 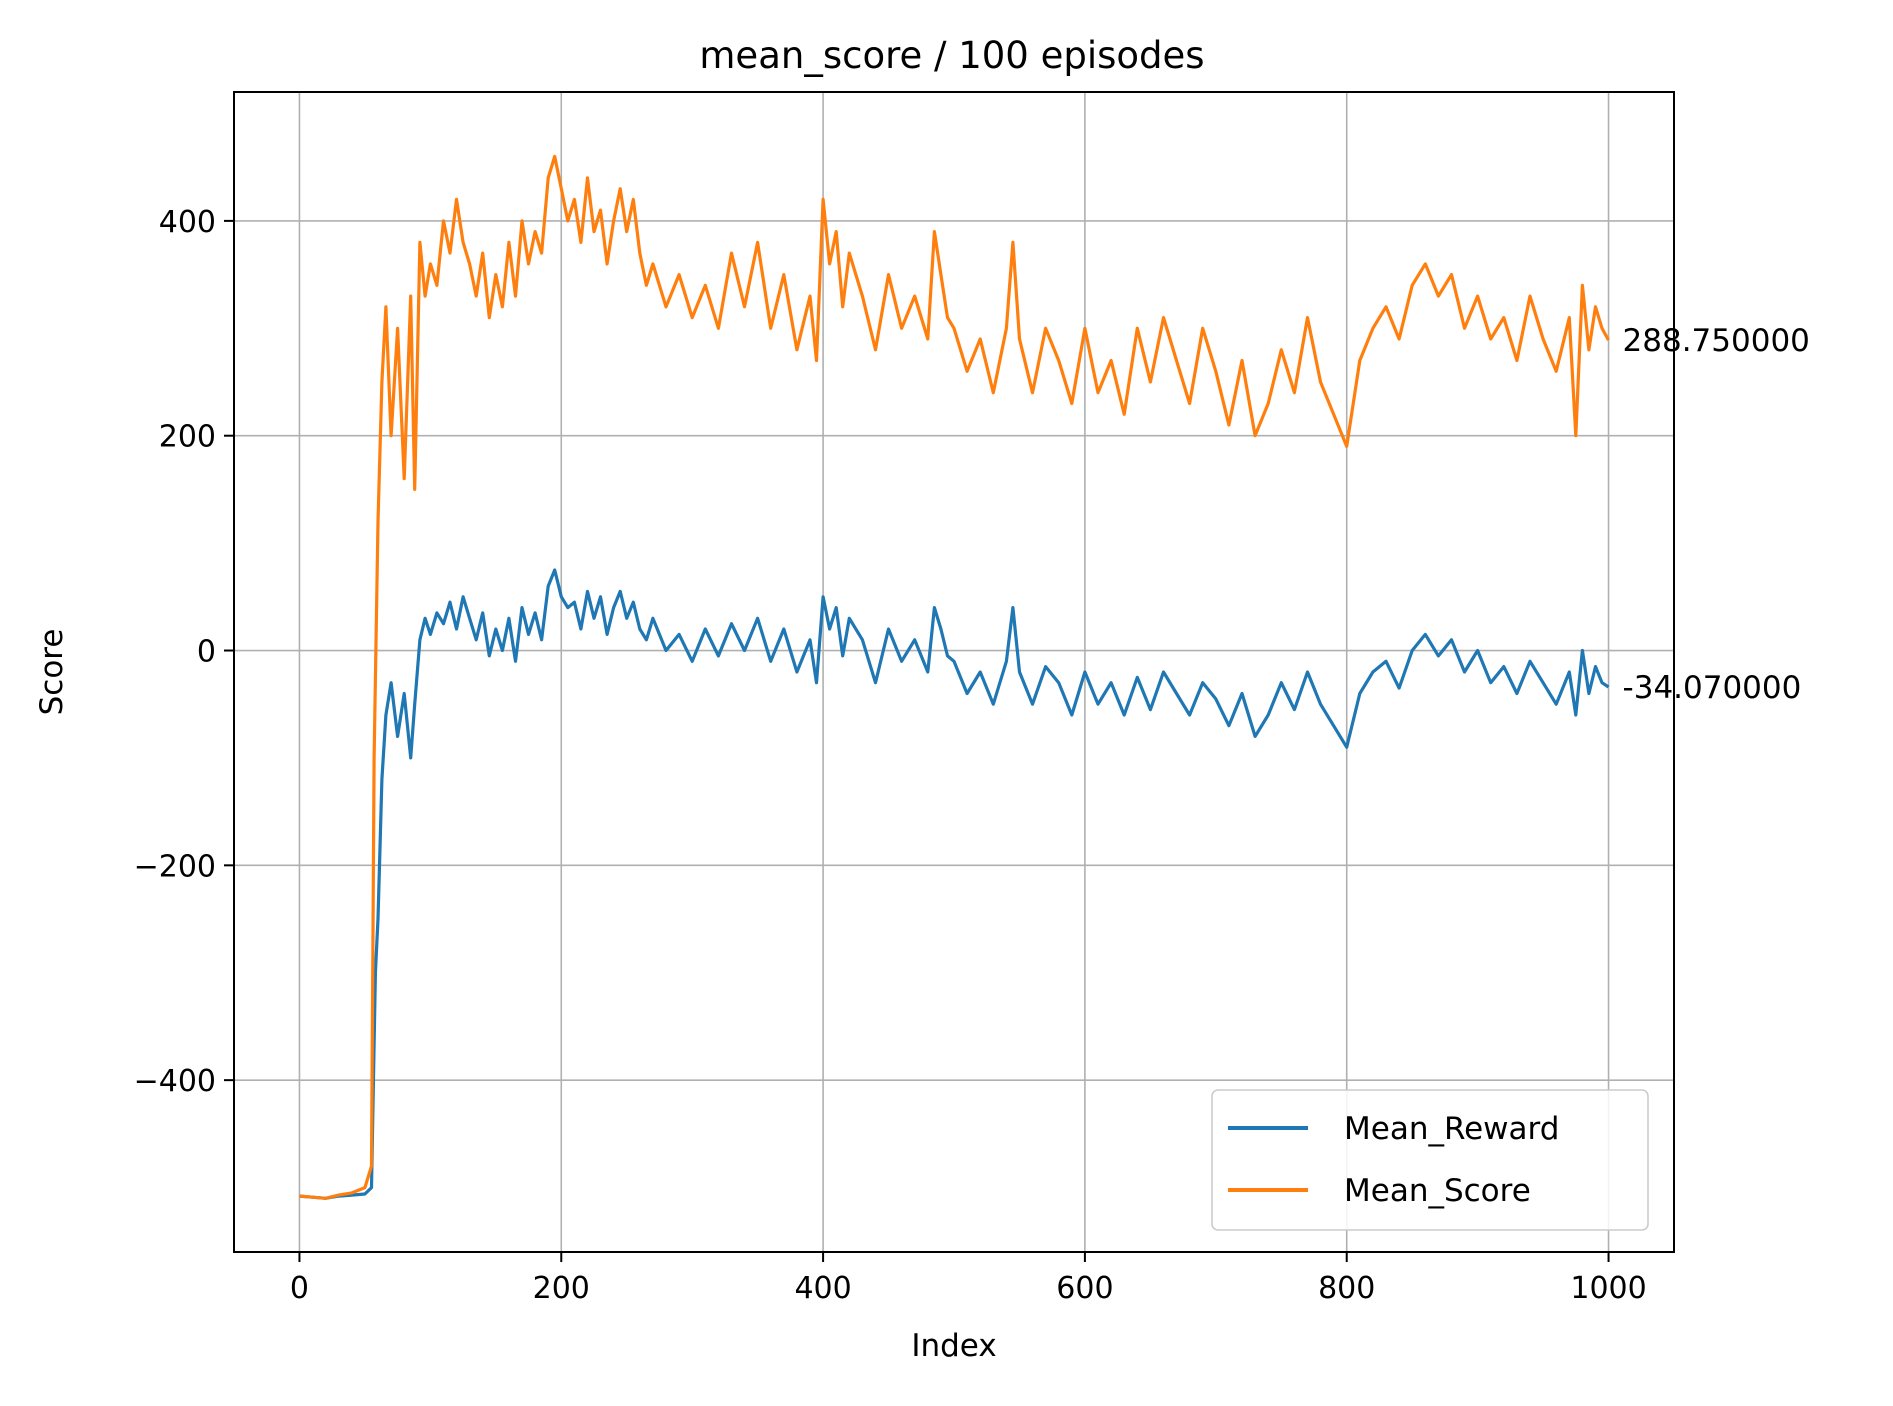 I want to click on legend-label-mean-reward: Mean_Reward, so click(x=1451, y=1129).